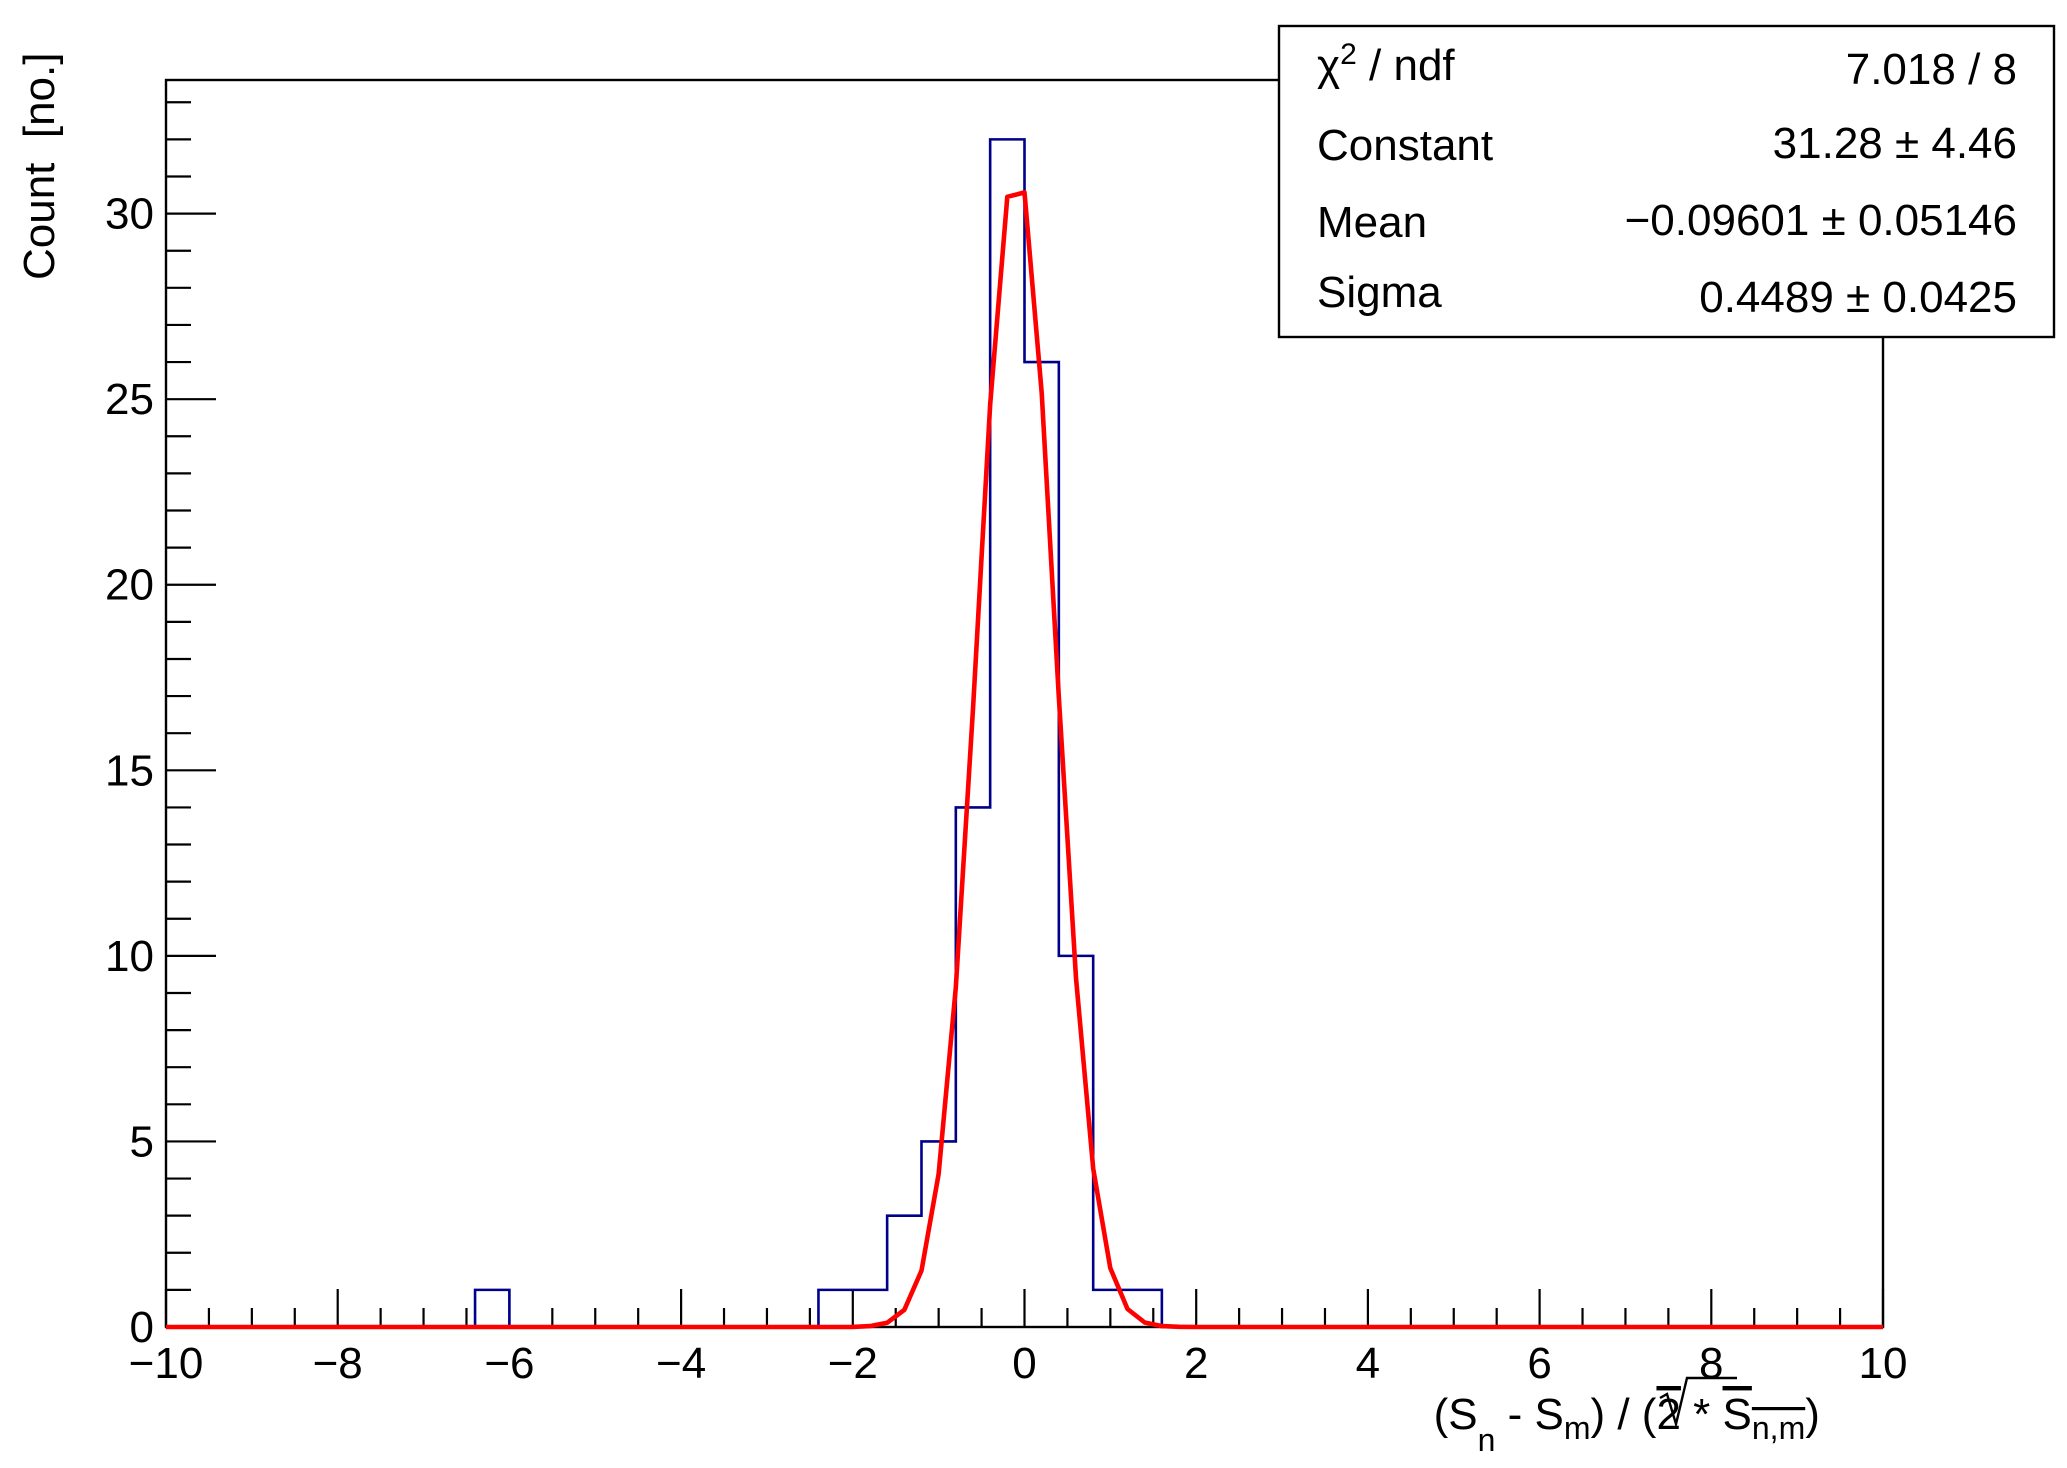  What do you see at coordinates (853, 1363) in the screenshot?
I see `x-tick-label: −2` at bounding box center [853, 1363].